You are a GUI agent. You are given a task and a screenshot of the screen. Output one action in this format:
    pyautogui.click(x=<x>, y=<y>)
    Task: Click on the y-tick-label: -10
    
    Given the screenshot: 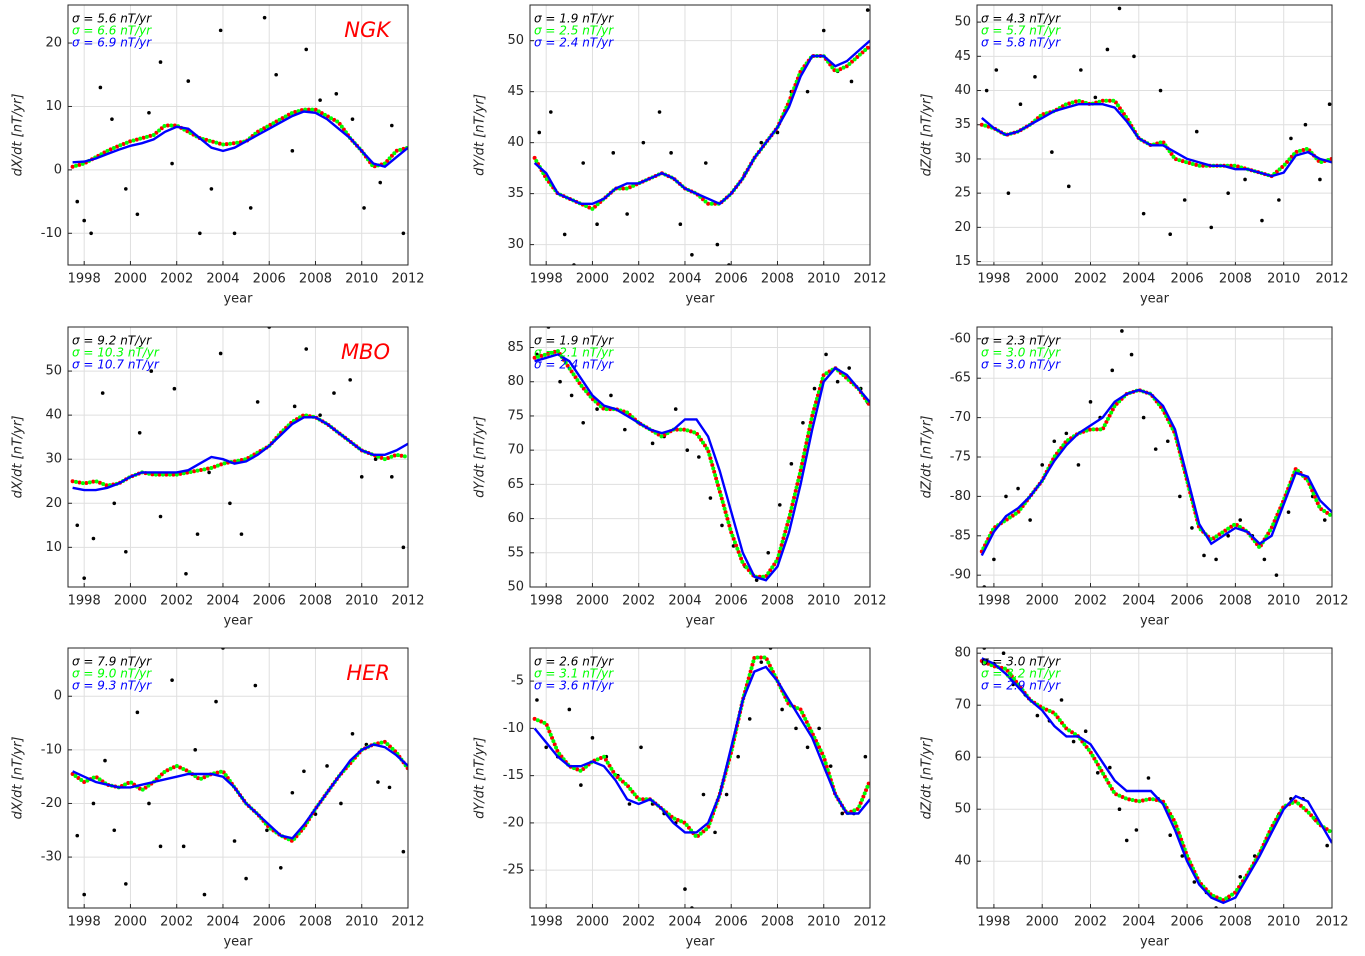 What is the action you would take?
    pyautogui.click(x=513, y=728)
    